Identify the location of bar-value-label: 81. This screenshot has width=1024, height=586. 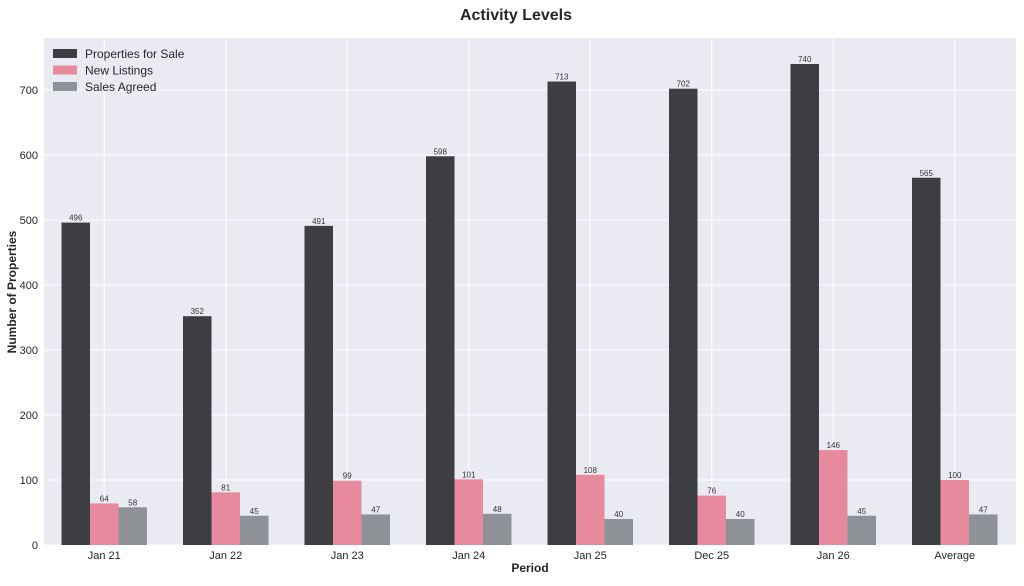
(225, 487).